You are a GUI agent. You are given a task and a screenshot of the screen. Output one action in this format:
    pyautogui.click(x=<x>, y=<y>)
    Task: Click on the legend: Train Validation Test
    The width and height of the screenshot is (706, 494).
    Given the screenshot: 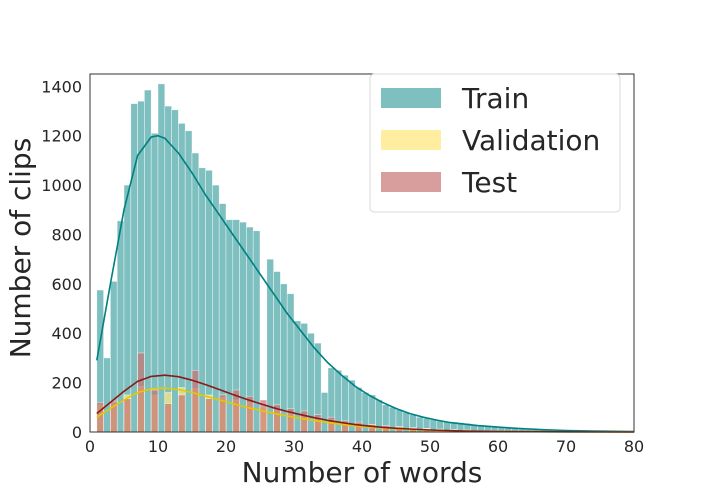 What is the action you would take?
    pyautogui.click(x=495, y=143)
    